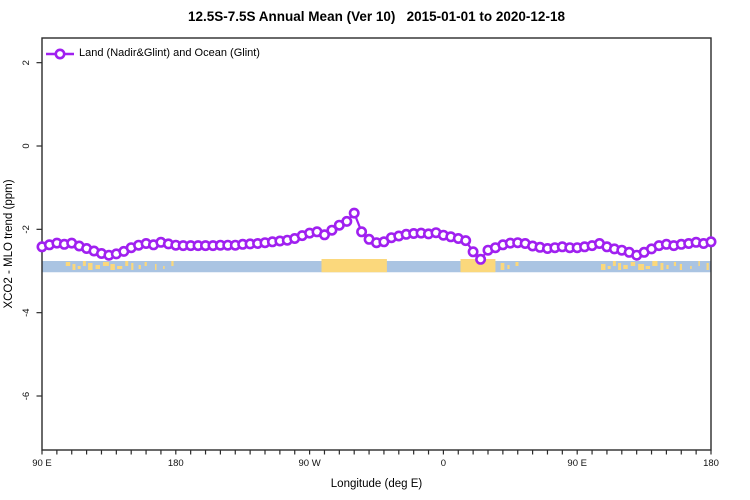  Describe the element at coordinates (376, 484) in the screenshot. I see `x-axis-title: Longitude (deg E)` at that location.